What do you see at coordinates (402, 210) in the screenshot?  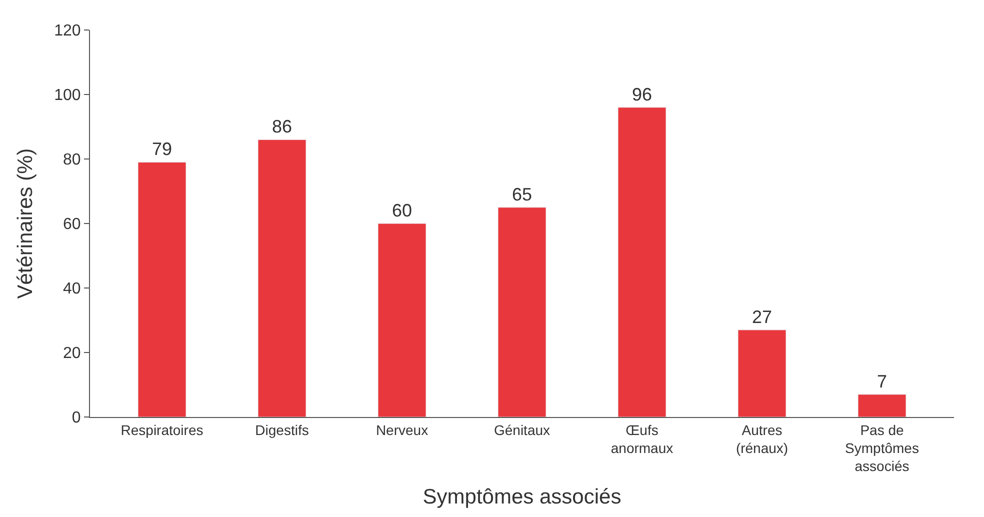 I see `data-label: 60` at bounding box center [402, 210].